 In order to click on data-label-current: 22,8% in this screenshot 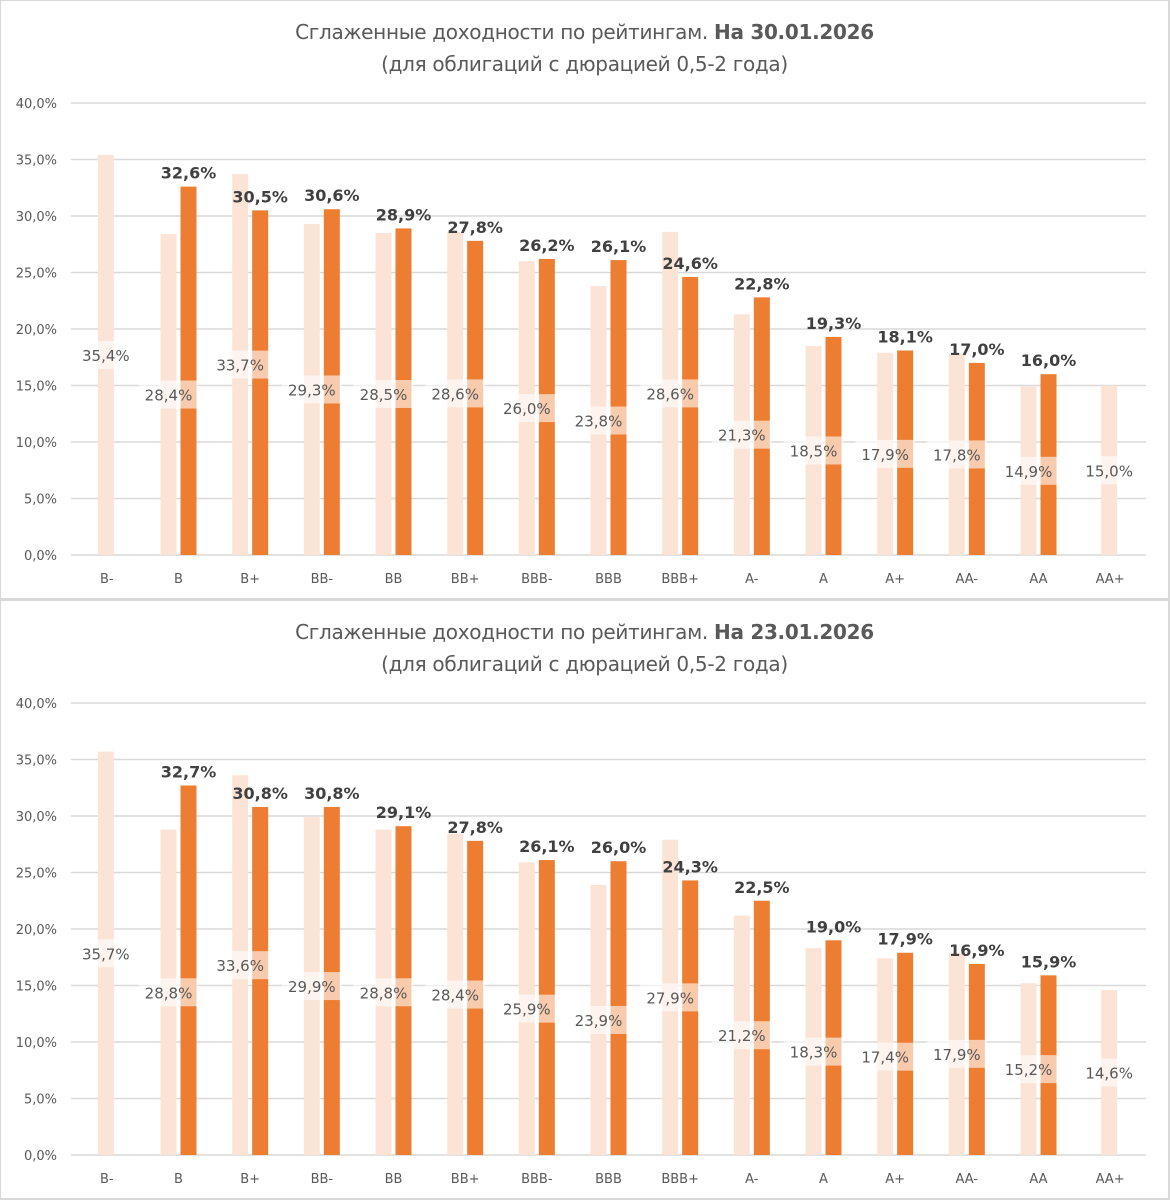, I will do `click(762, 283)`.